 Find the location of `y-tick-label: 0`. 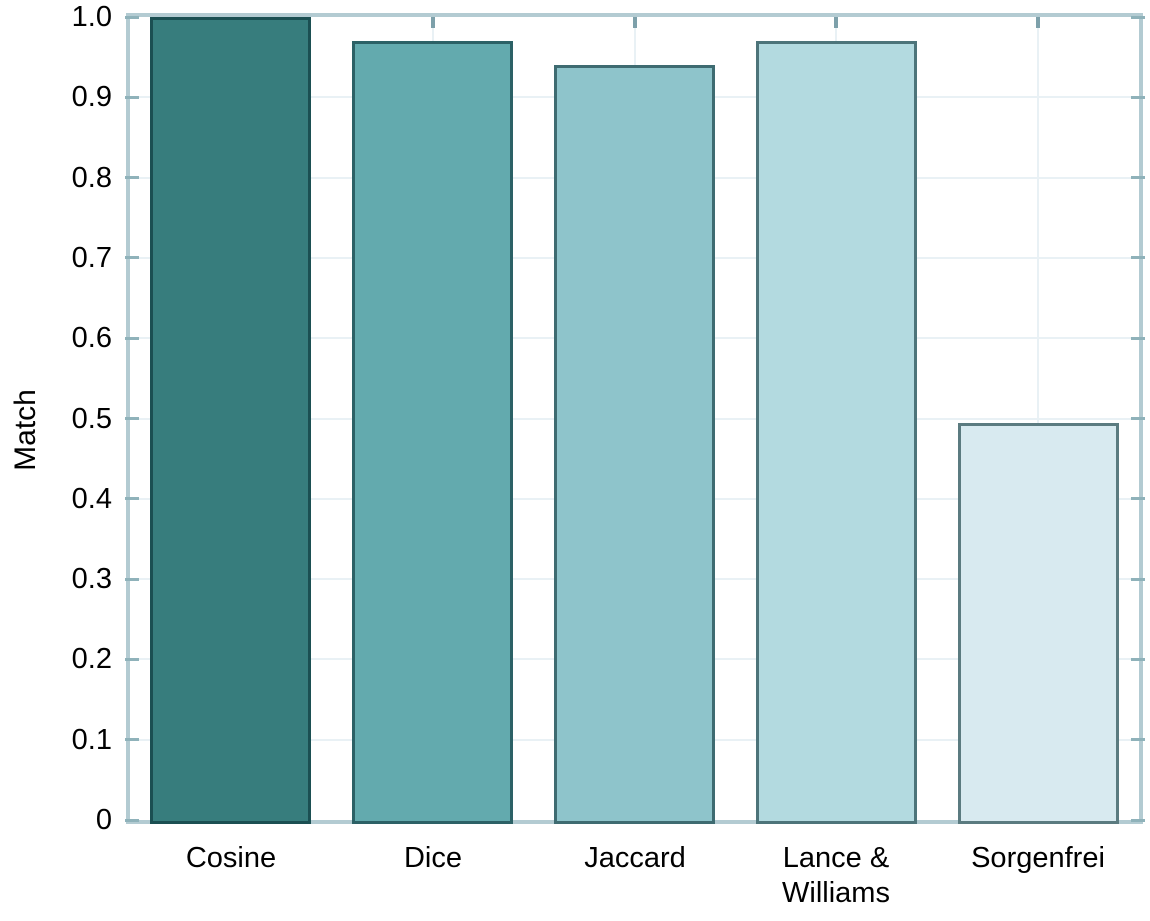

y-tick-label: 0 is located at coordinates (103, 820).